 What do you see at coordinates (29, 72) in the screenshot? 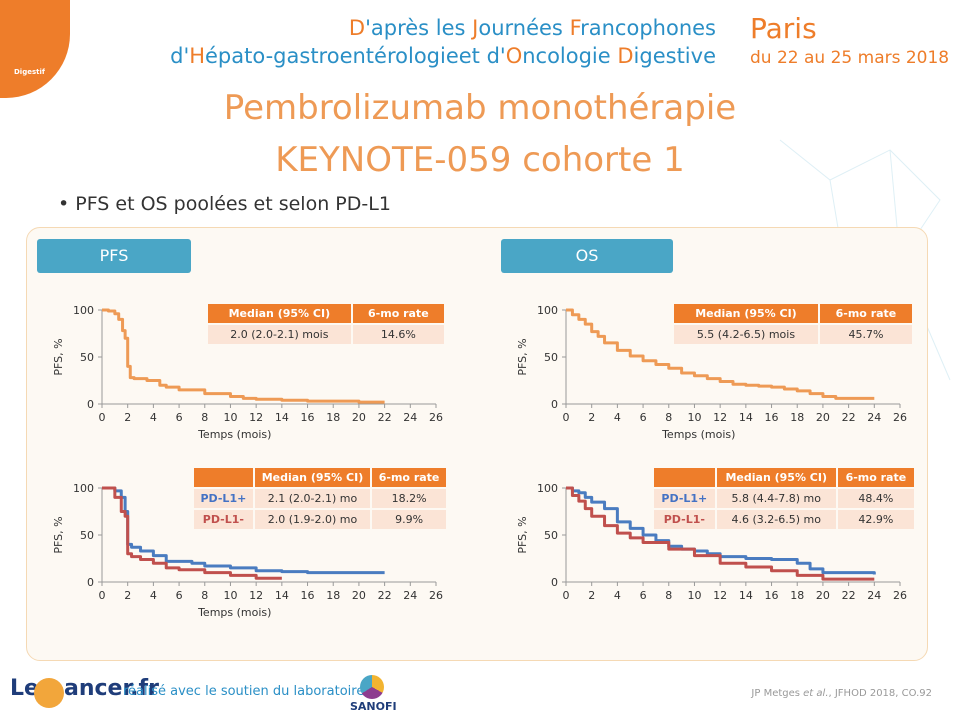
I see `badge-text: Digestif` at bounding box center [29, 72].